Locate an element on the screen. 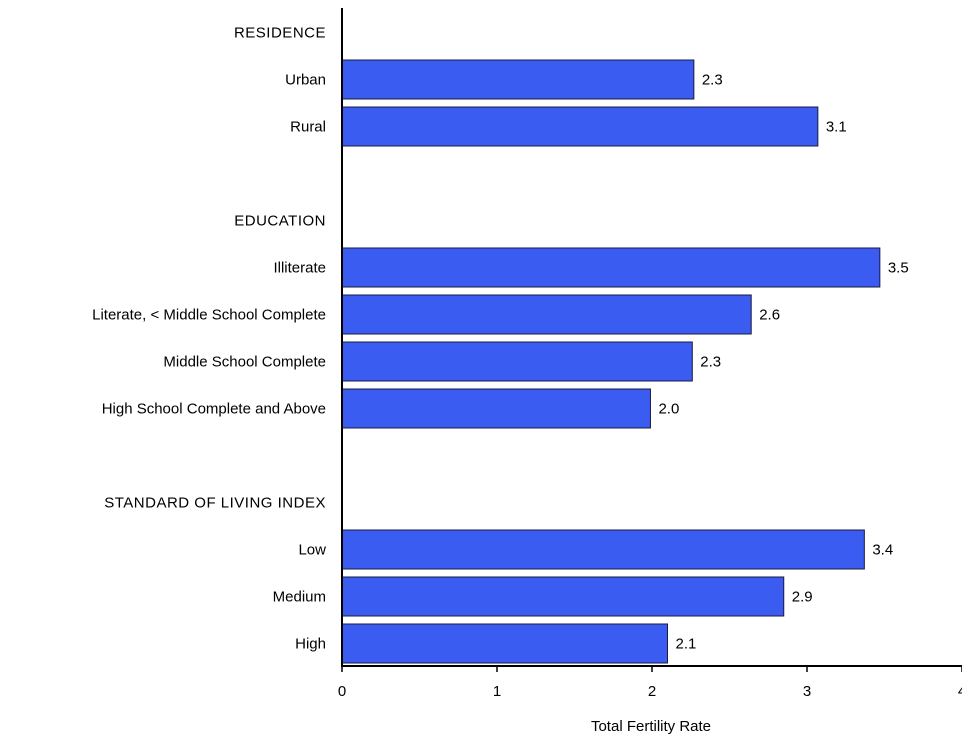 The image size is (962, 737). group-label: STANDARD OF LIVING INDEX is located at coordinates (215, 503).